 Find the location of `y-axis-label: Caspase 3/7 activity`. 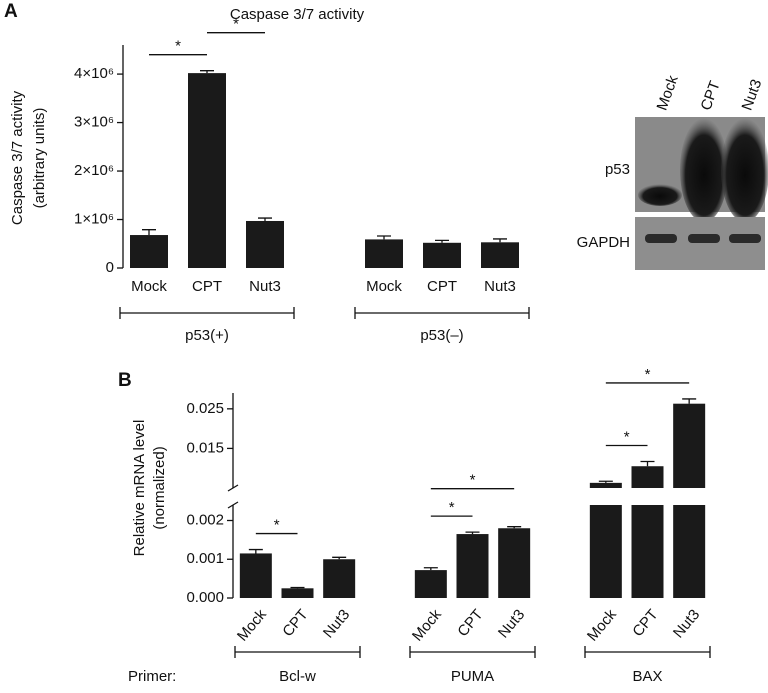

y-axis-label: Caspase 3/7 activity is located at coordinates (17, 157).